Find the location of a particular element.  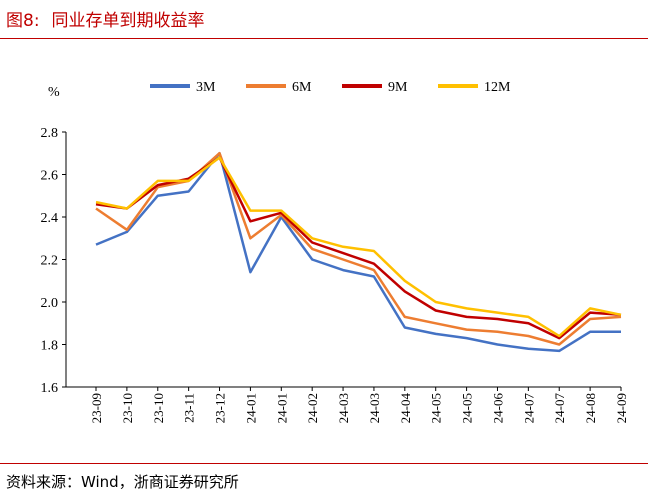

figure-title: 图8: 同业存单到期收益率 is located at coordinates (105, 18).